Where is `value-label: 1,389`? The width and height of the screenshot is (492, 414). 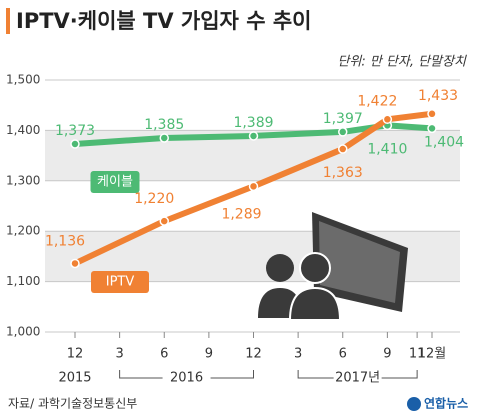
value-label: 1,389 is located at coordinates (253, 123).